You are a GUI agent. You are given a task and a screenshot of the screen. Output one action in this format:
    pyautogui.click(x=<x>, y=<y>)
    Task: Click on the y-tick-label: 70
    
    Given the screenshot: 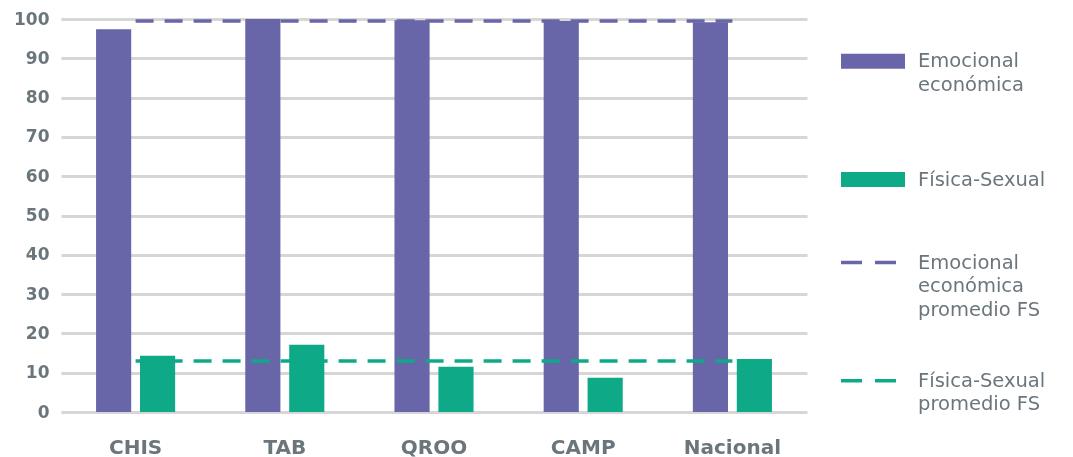 What is the action you would take?
    pyautogui.click(x=37, y=136)
    